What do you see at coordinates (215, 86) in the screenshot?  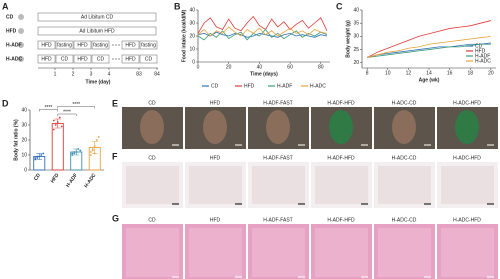 I see `legend-label: CD` at bounding box center [215, 86].